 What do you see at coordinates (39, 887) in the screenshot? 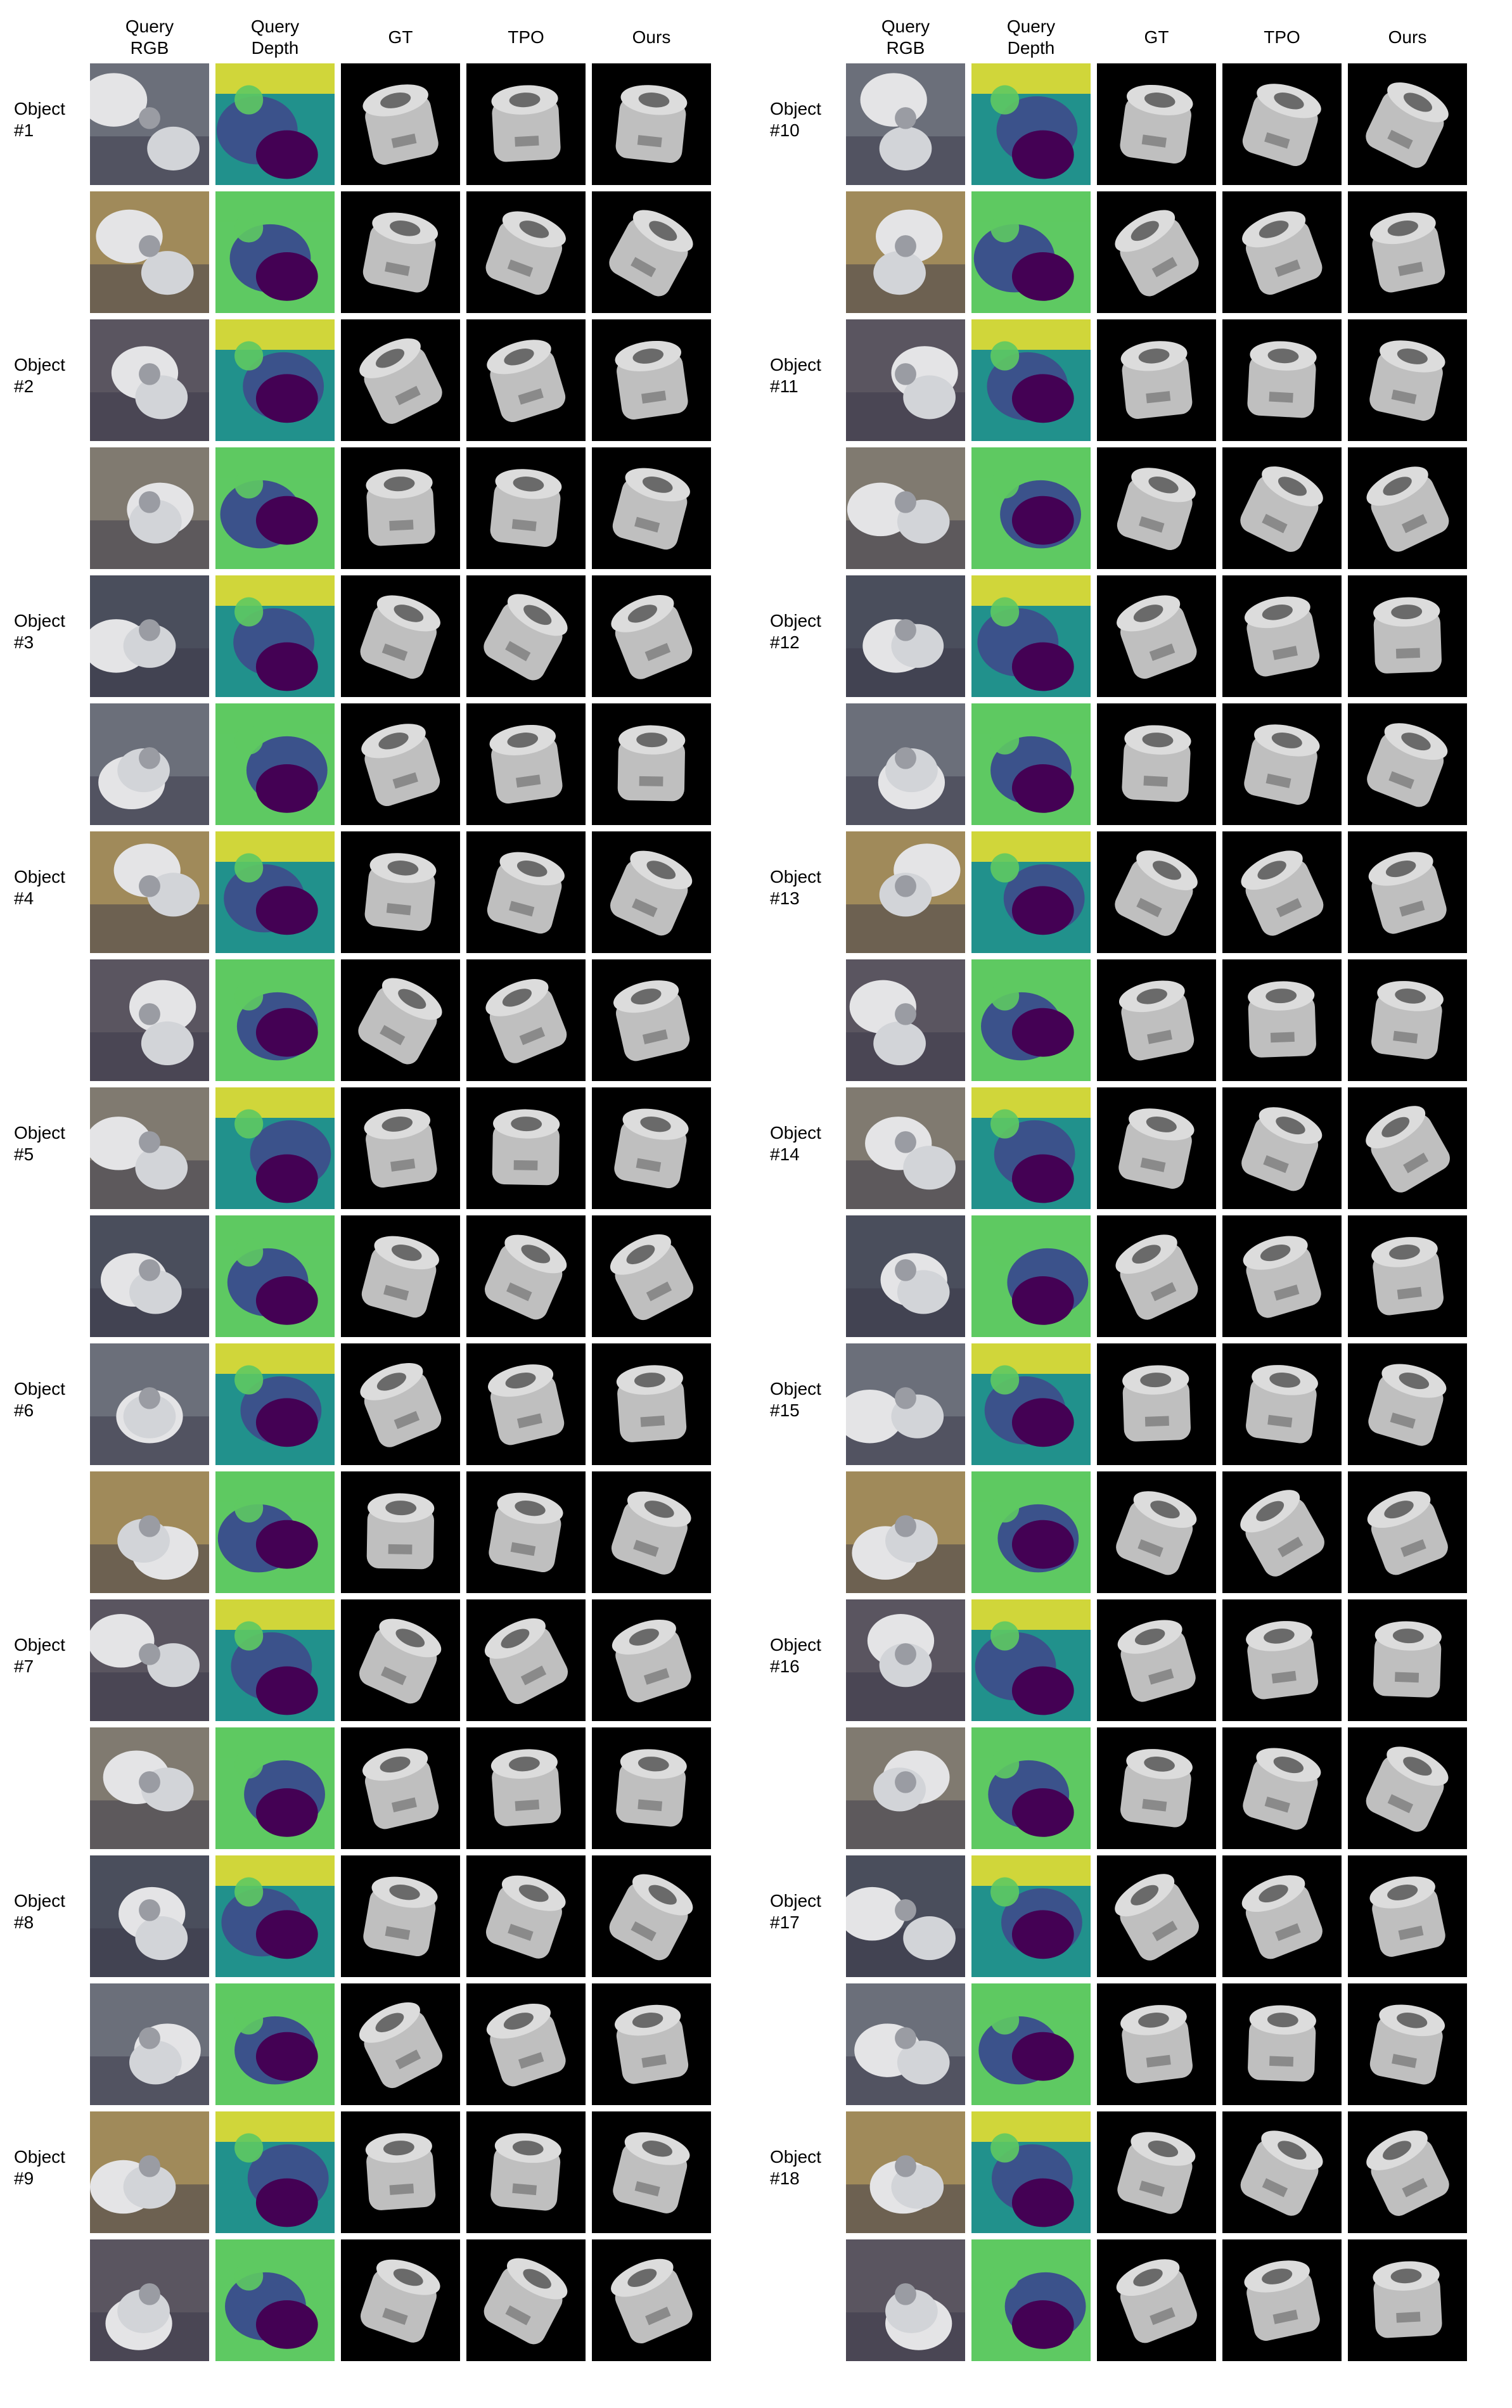
I see `object-label: Object #4` at bounding box center [39, 887].